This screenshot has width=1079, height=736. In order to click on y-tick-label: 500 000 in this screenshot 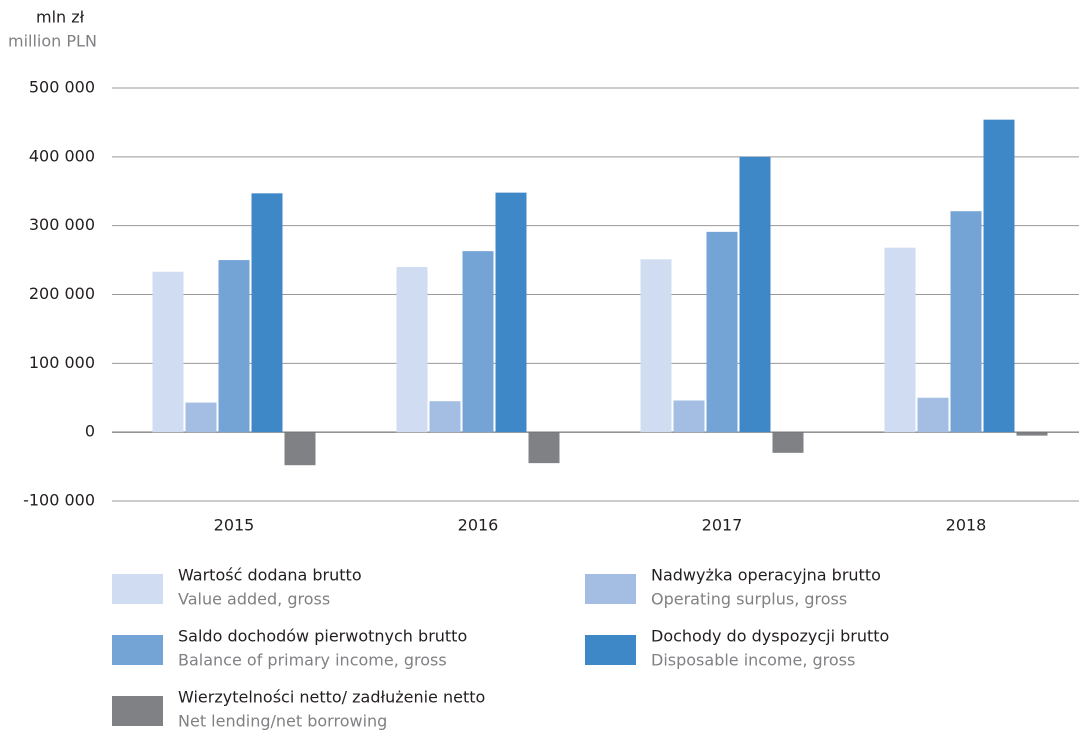, I will do `click(62, 87)`.